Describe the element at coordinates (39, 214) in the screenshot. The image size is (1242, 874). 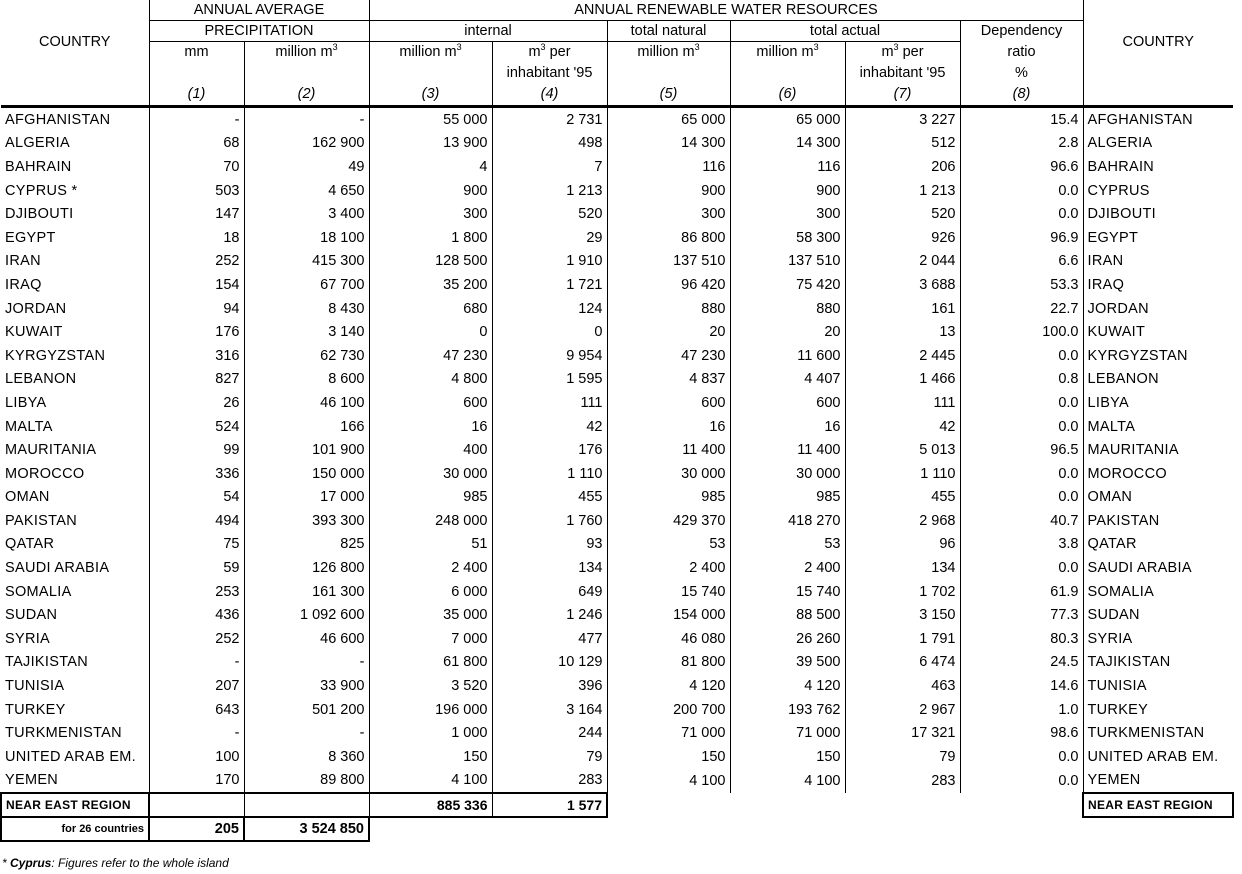
I see `country-name-left: DJIBOUTI` at that location.